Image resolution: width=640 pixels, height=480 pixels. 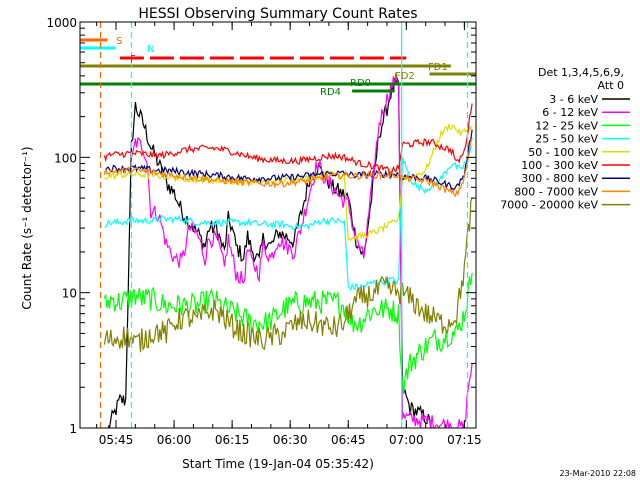 What do you see at coordinates (348, 440) in the screenshot?
I see `x-tick-label: 06:45` at bounding box center [348, 440].